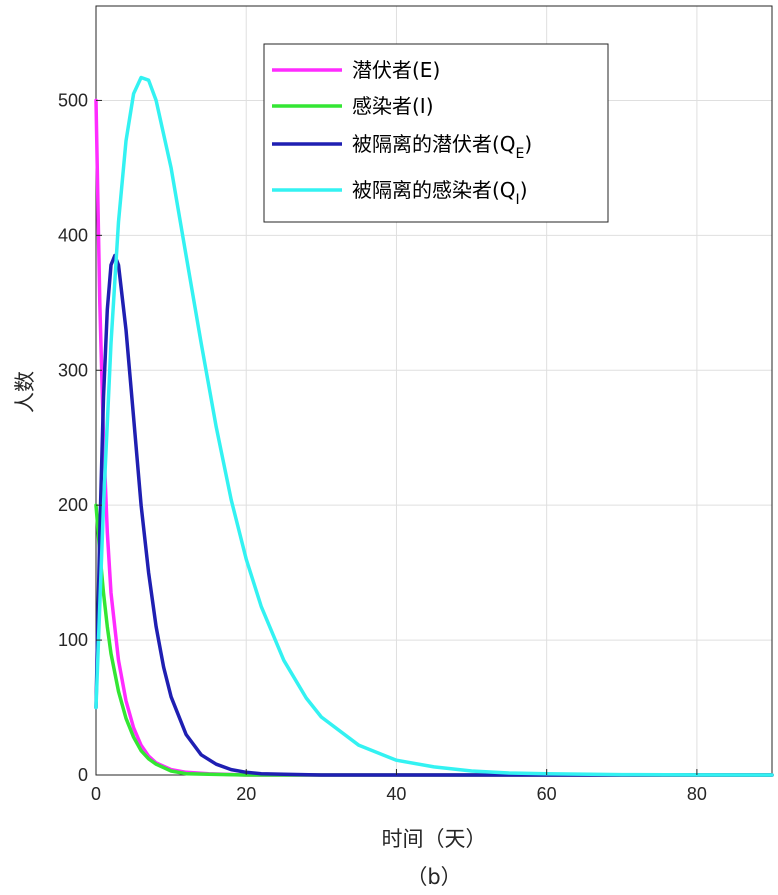 Image resolution: width=778 pixels, height=895 pixels. Describe the element at coordinates (73, 640) in the screenshot. I see `y-tick-label: 100` at that location.